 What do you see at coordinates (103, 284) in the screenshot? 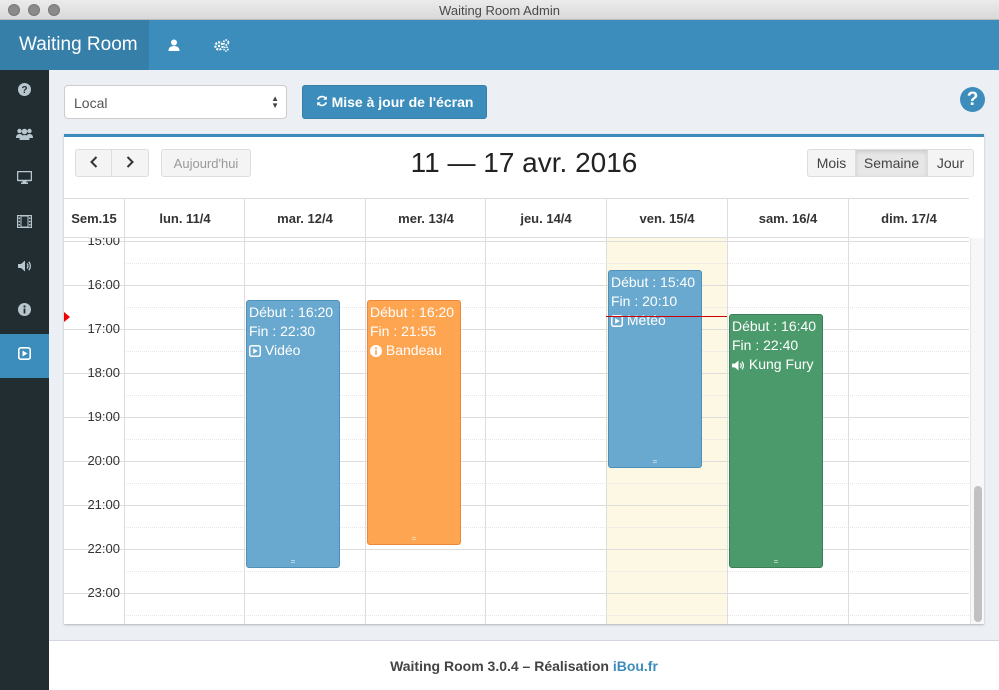
I see `time-label: 16:00` at bounding box center [103, 284].